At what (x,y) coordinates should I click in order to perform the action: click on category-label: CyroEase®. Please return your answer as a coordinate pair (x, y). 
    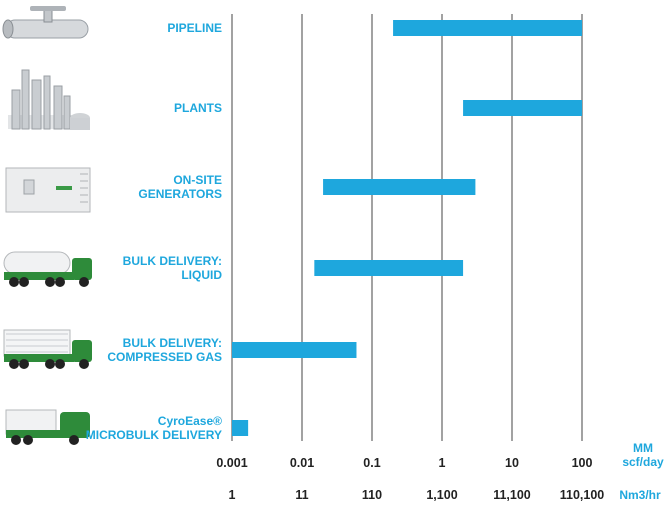
    Looking at the image, I should click on (190, 421).